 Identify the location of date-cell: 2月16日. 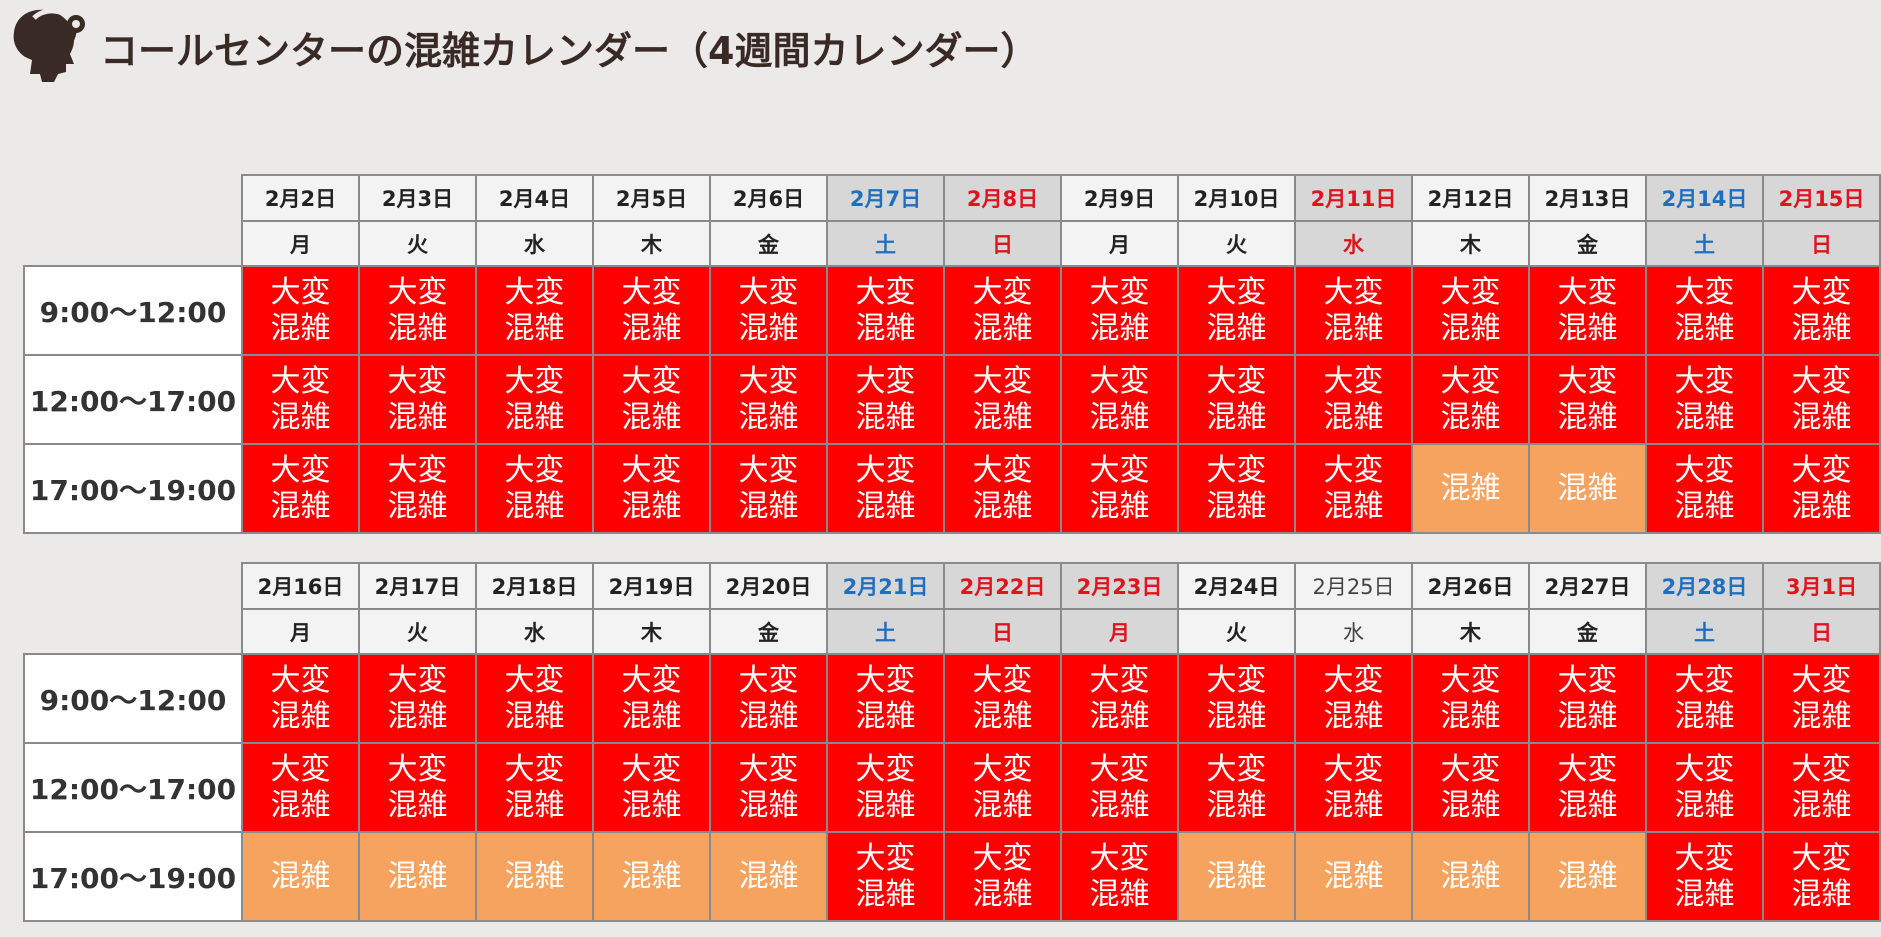
(300, 586).